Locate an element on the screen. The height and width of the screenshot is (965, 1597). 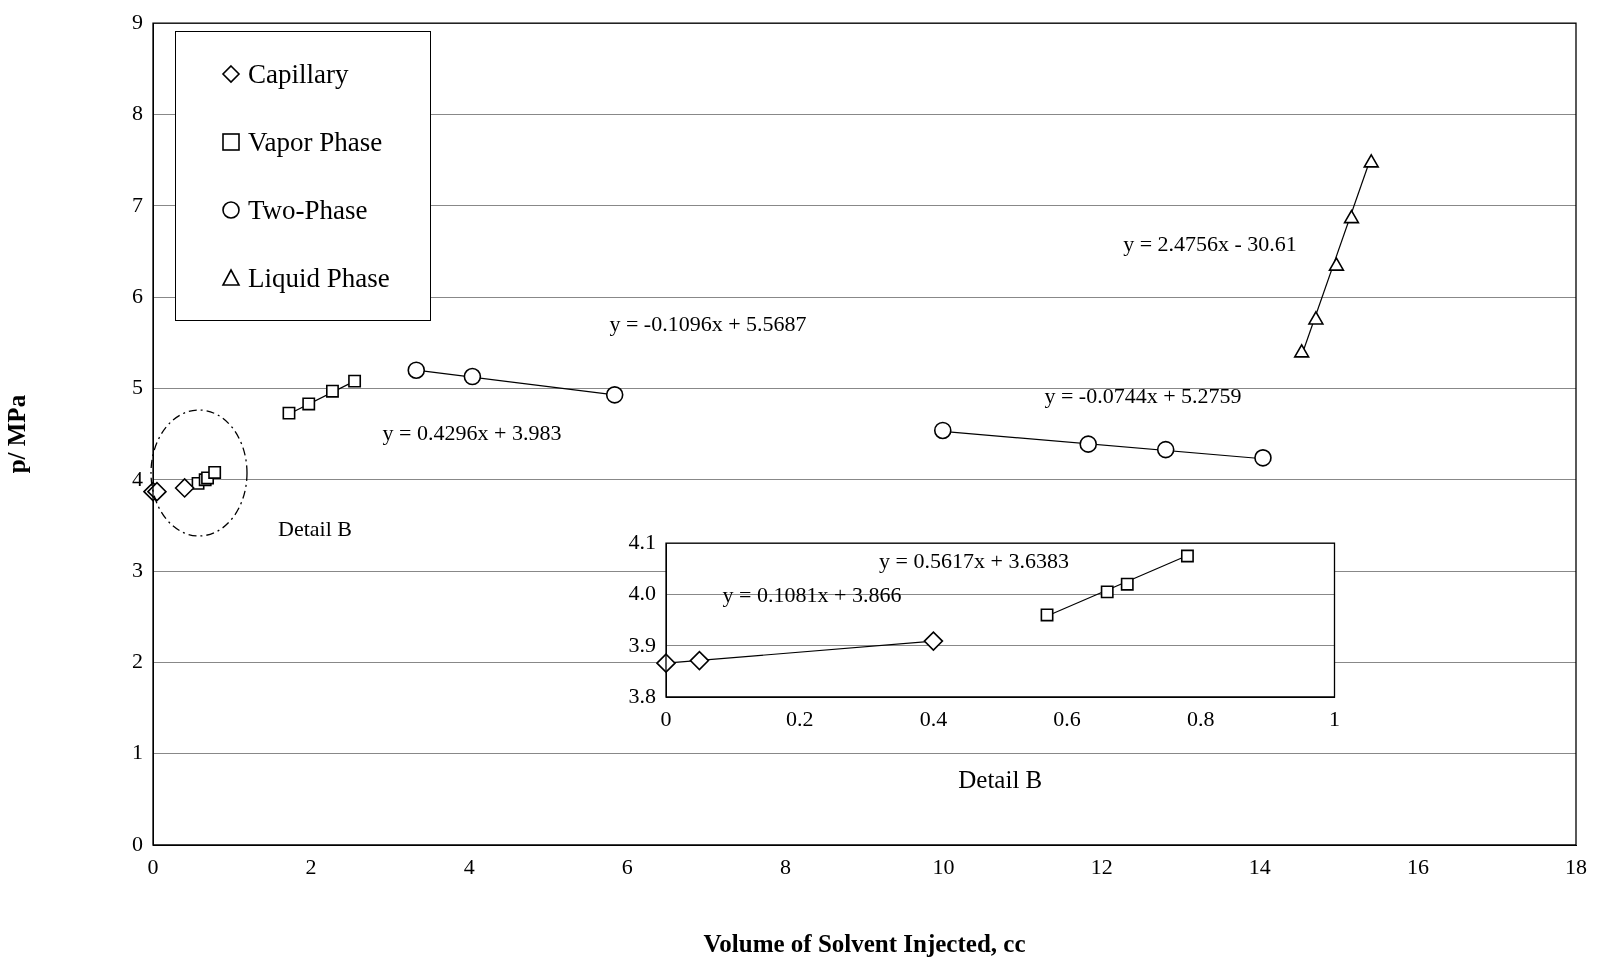
x-tick-label: 8 is located at coordinates (785, 866).